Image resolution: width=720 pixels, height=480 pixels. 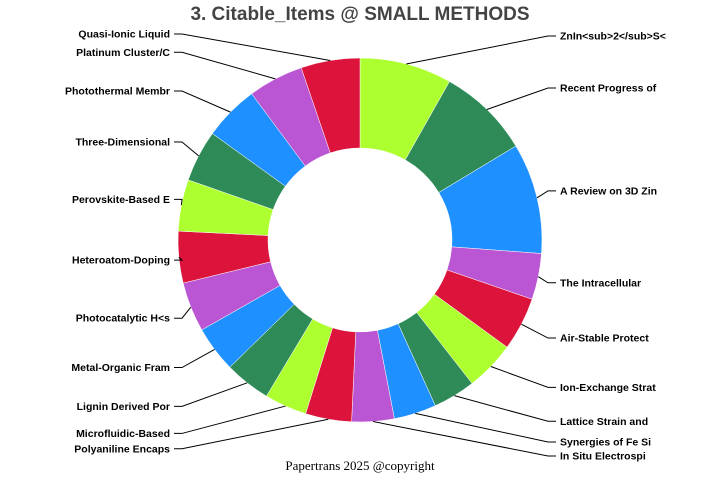 I want to click on slice-label: ZnIn<sub>2</sub>S<, so click(x=613, y=37).